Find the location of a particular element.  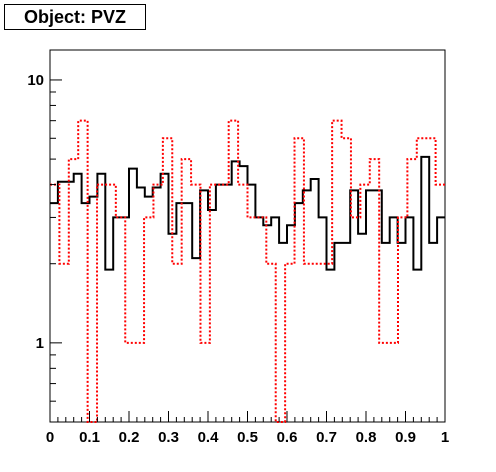

x-tick-label: 0.1 is located at coordinates (89, 437).